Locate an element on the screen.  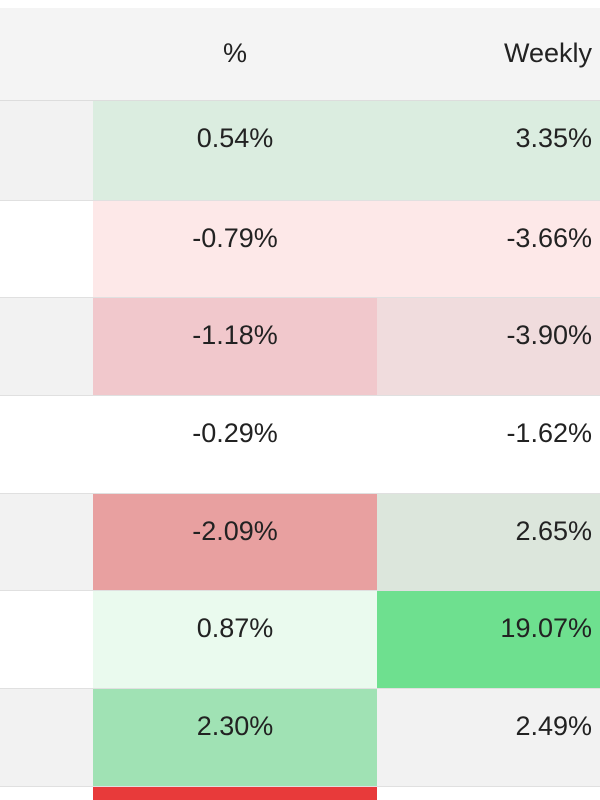
table-row: -0.29% -1.62% is located at coordinates (300, 445).